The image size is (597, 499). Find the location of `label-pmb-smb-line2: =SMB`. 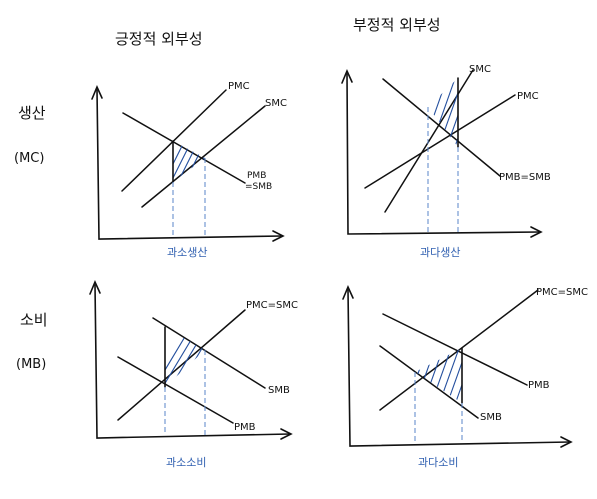

label-pmb-smb-line2: =SMB is located at coordinates (258, 187).